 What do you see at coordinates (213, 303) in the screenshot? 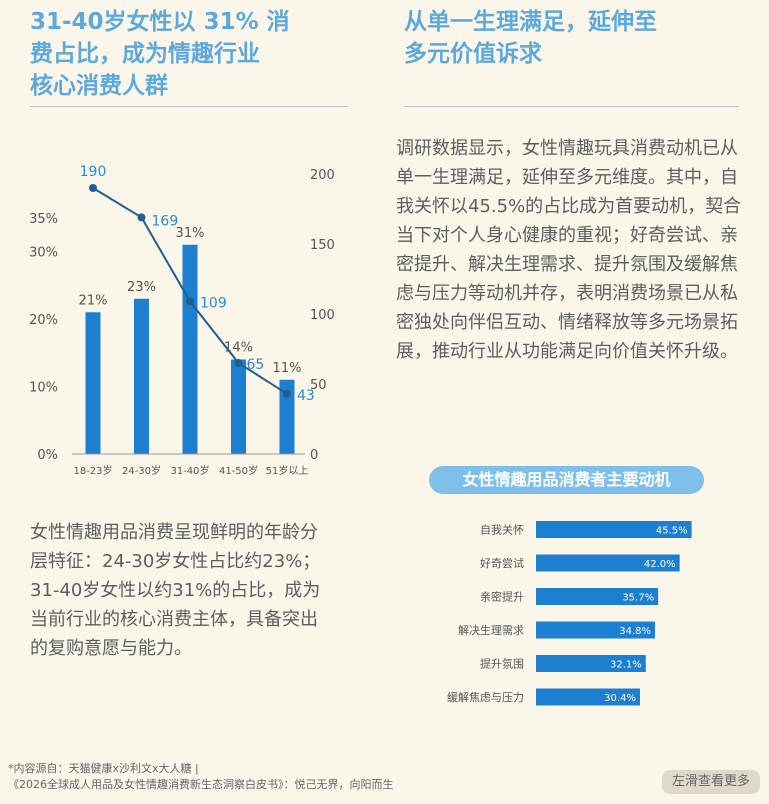
I see `trend-value-label: 109` at bounding box center [213, 303].